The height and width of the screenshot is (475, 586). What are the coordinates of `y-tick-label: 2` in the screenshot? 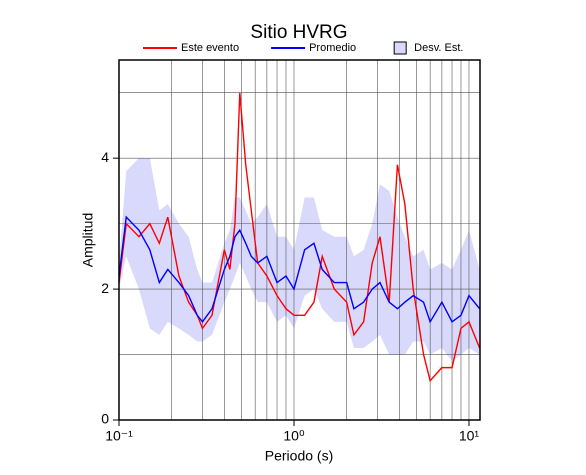 It's located at (105, 288).